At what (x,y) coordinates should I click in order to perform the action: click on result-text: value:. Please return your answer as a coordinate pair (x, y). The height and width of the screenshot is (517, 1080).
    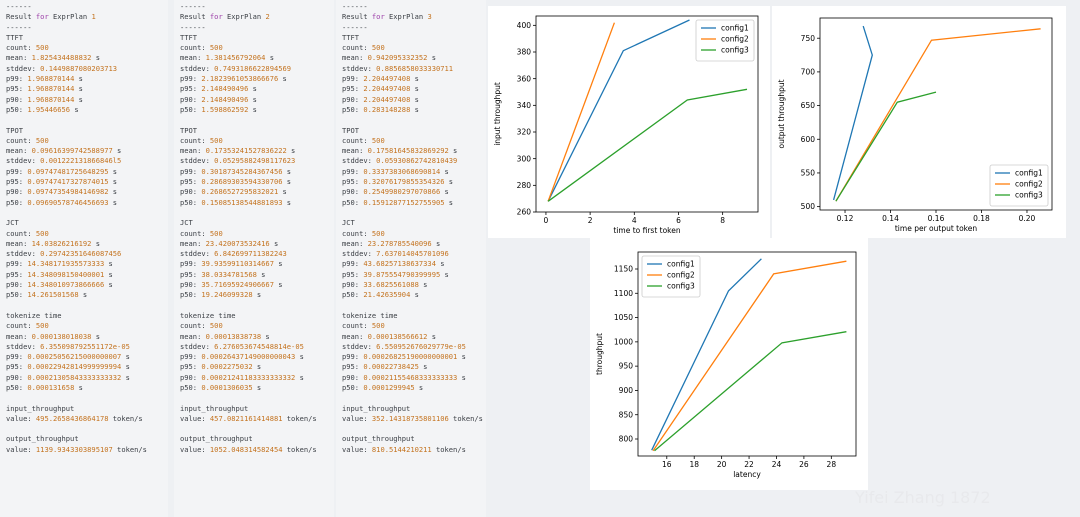
    Looking at the image, I should click on (357, 418).